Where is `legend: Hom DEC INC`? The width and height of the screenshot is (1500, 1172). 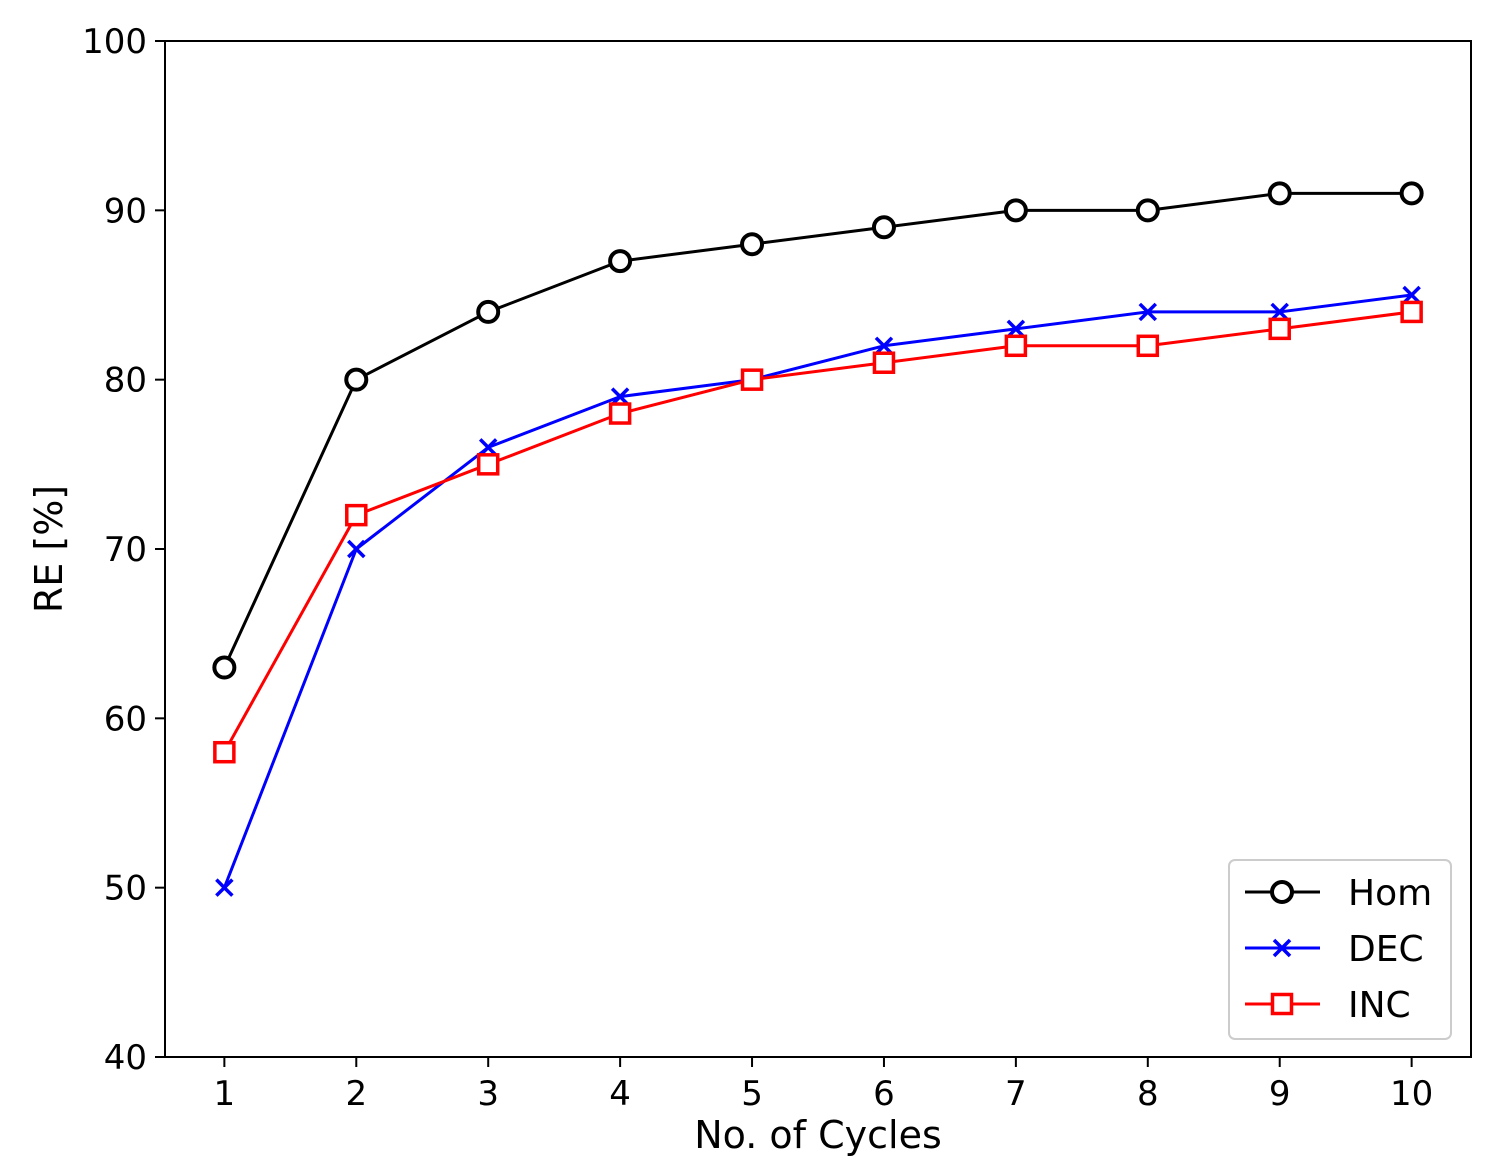 legend: Hom DEC INC is located at coordinates (1340, 949).